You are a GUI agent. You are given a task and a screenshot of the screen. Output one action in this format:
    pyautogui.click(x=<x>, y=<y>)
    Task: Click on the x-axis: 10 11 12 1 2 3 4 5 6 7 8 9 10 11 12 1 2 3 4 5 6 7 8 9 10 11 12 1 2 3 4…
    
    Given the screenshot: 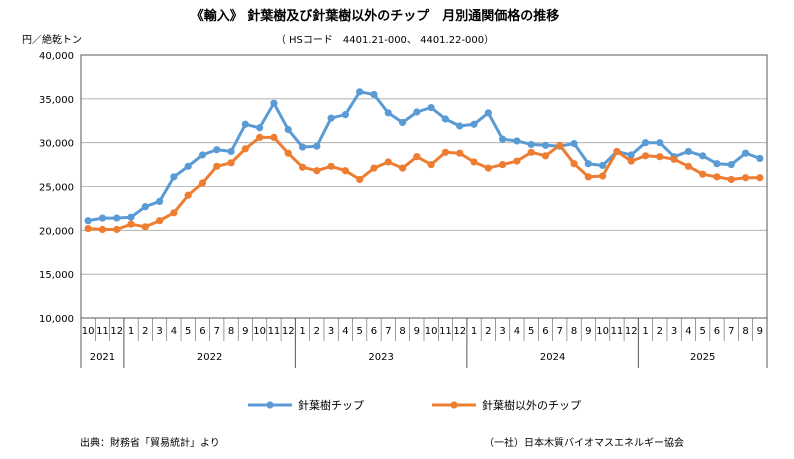 What is the action you would take?
    pyautogui.click(x=424, y=343)
    